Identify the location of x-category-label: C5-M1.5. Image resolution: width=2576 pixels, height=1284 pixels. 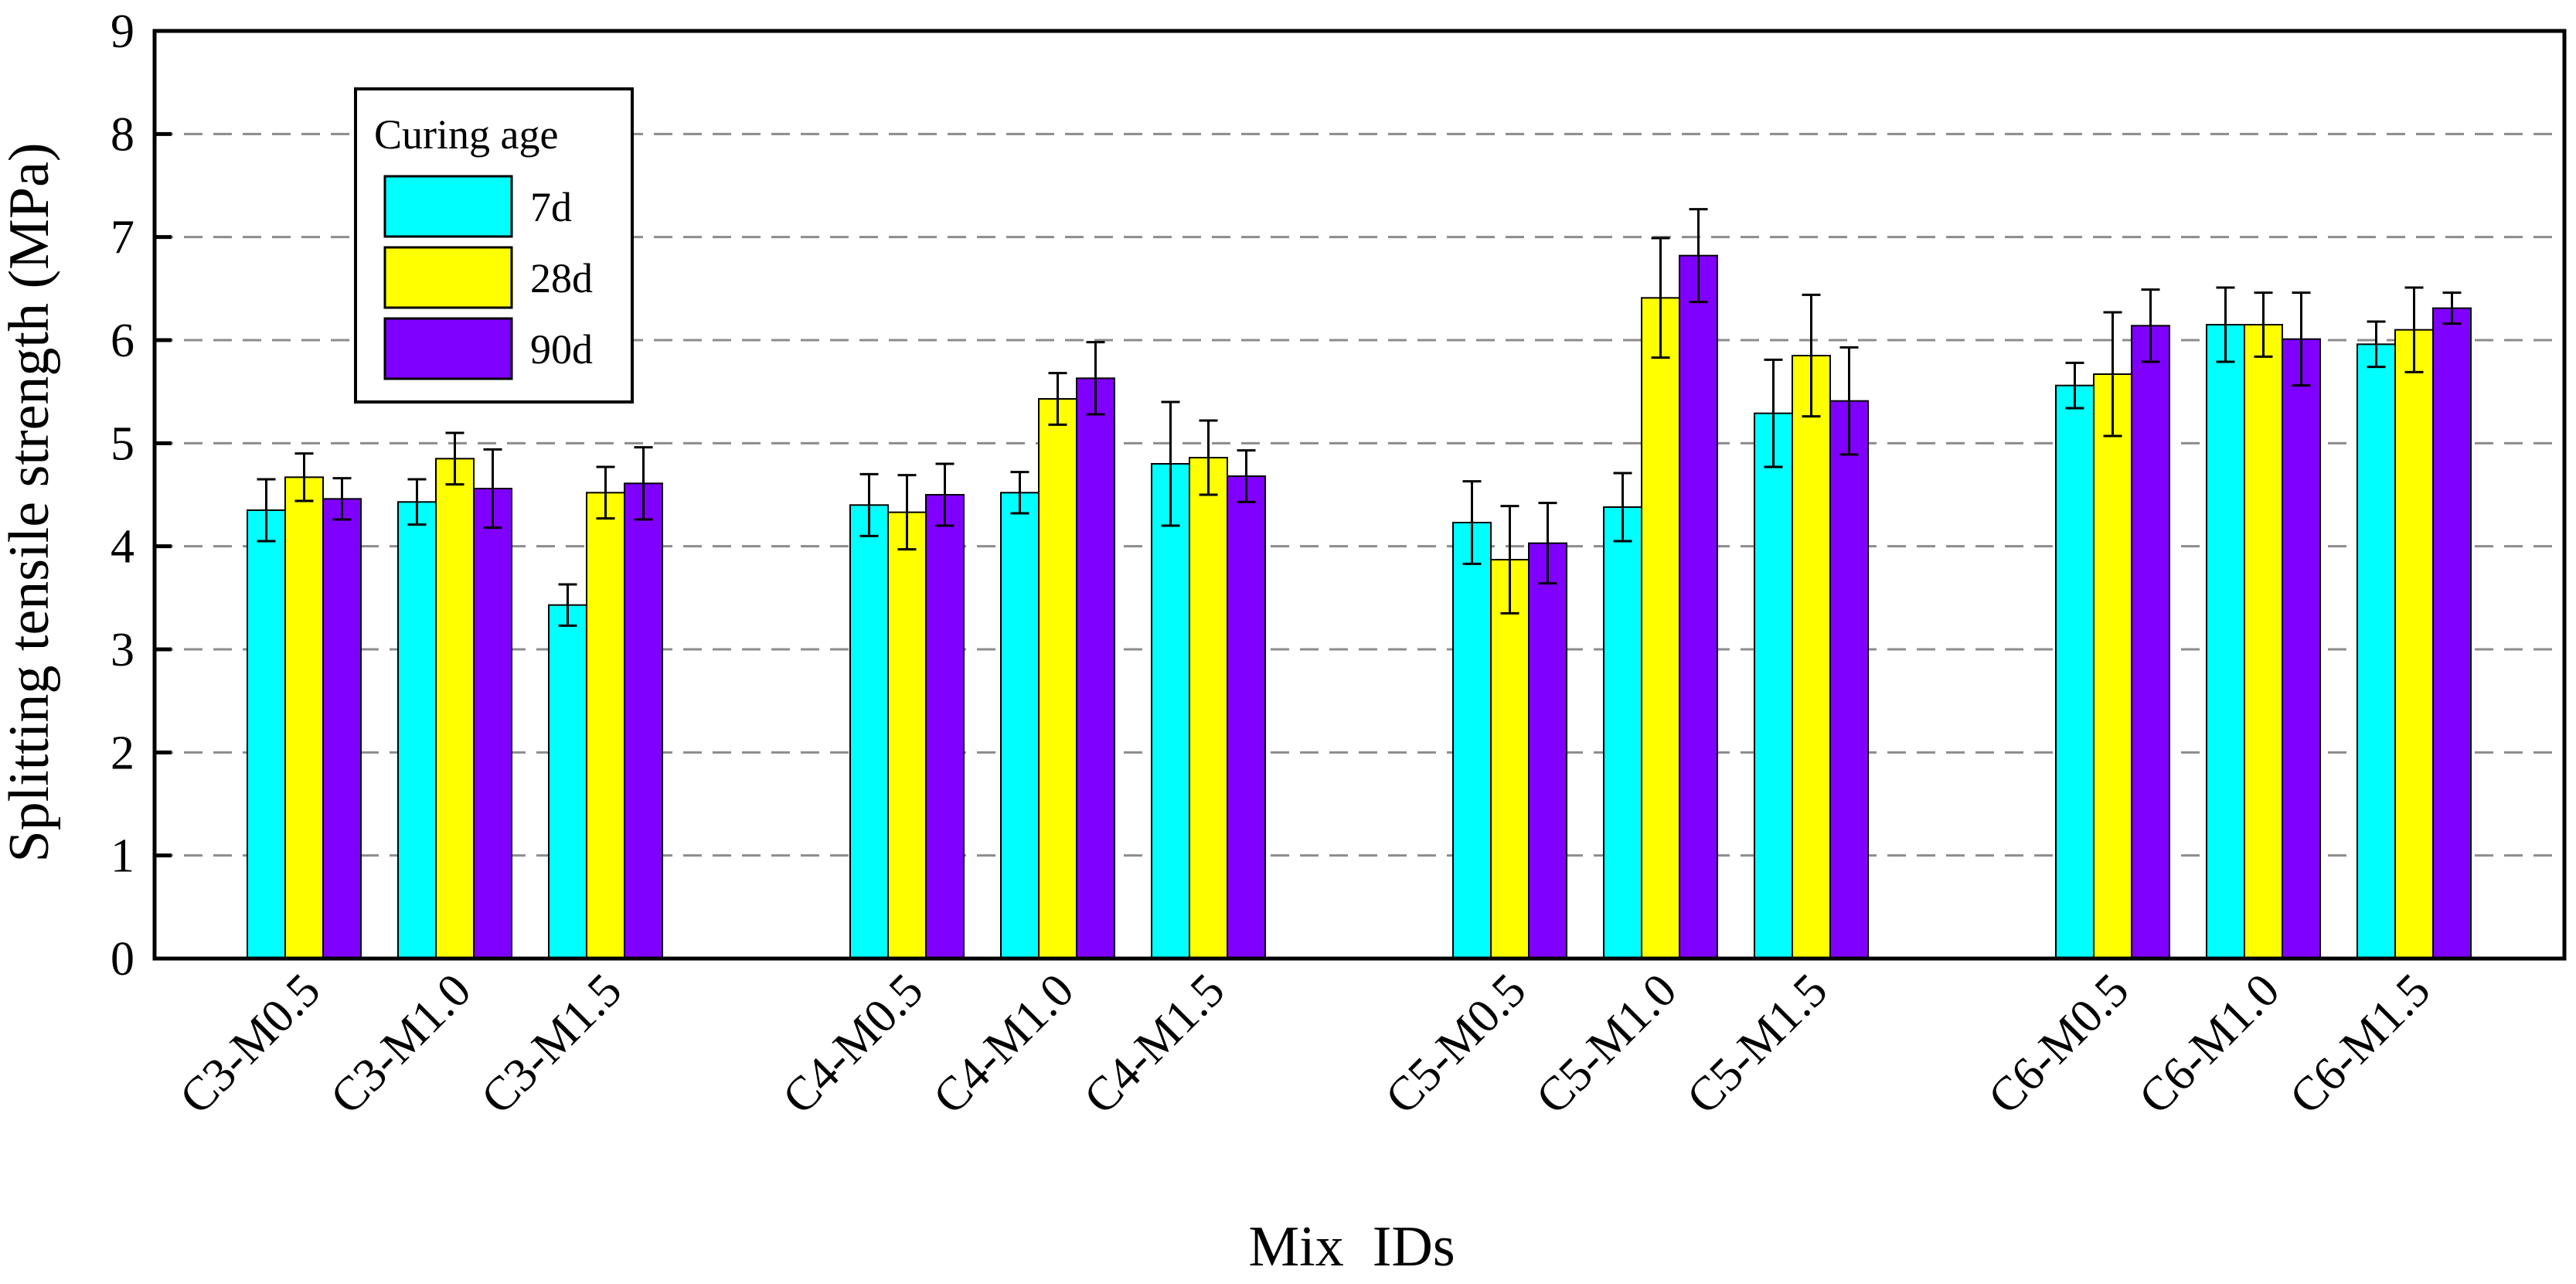
(1758, 1044).